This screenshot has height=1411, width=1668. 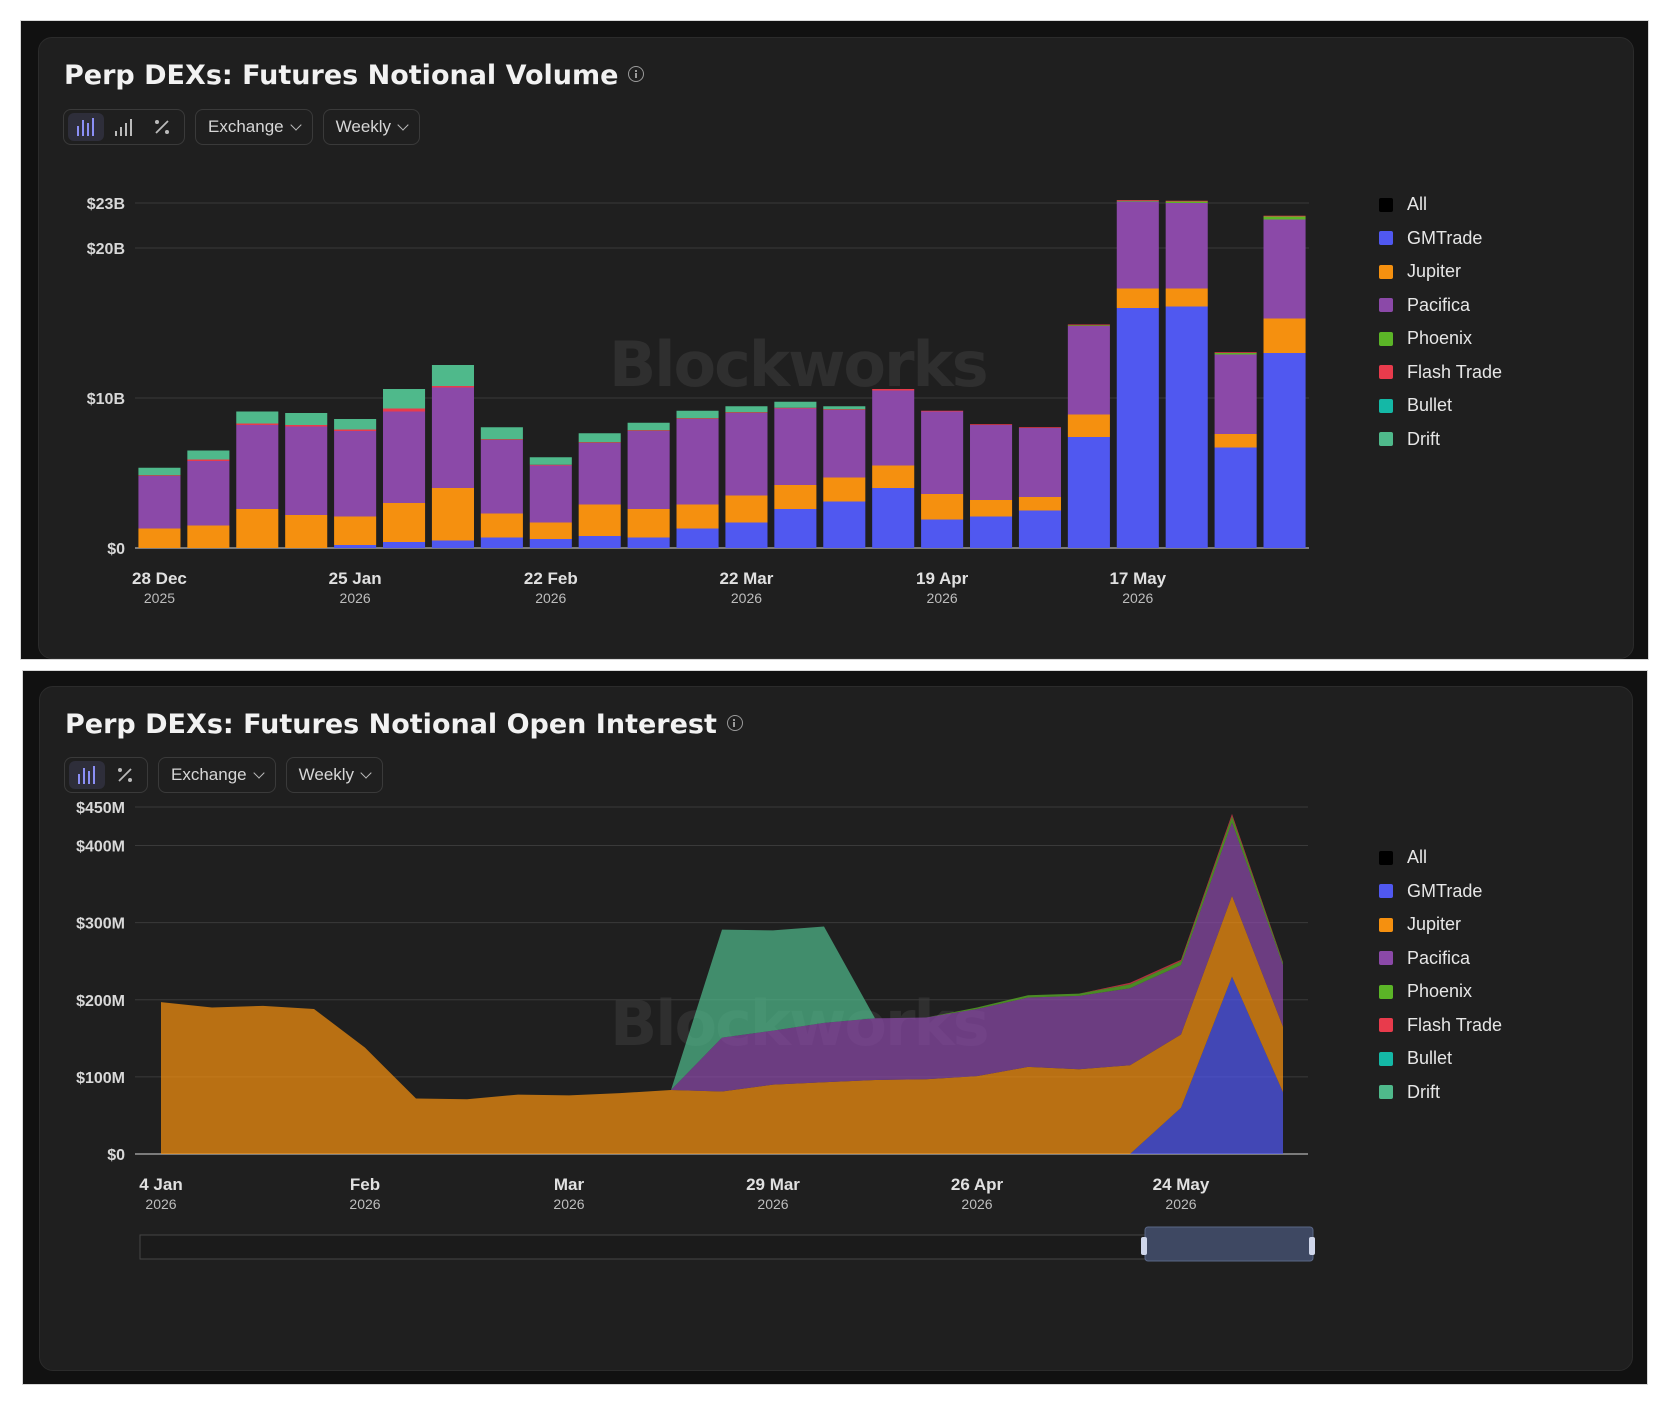 What do you see at coordinates (1144, 1246) in the screenshot?
I see `range-handle-left` at bounding box center [1144, 1246].